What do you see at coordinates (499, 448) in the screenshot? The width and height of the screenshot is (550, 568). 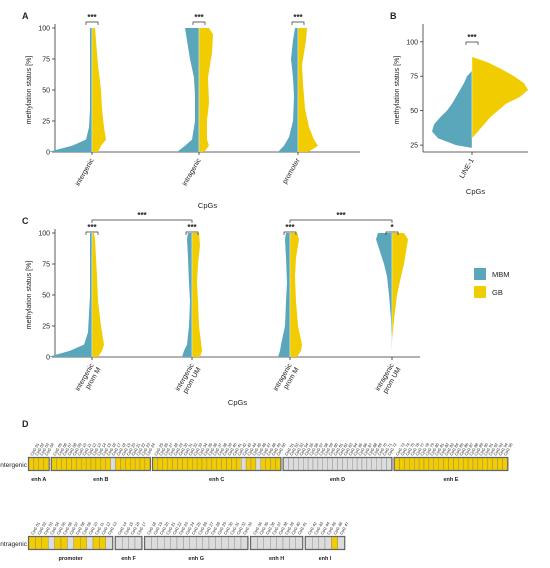 I see `cpg-label: CpG 93` at bounding box center [499, 448].